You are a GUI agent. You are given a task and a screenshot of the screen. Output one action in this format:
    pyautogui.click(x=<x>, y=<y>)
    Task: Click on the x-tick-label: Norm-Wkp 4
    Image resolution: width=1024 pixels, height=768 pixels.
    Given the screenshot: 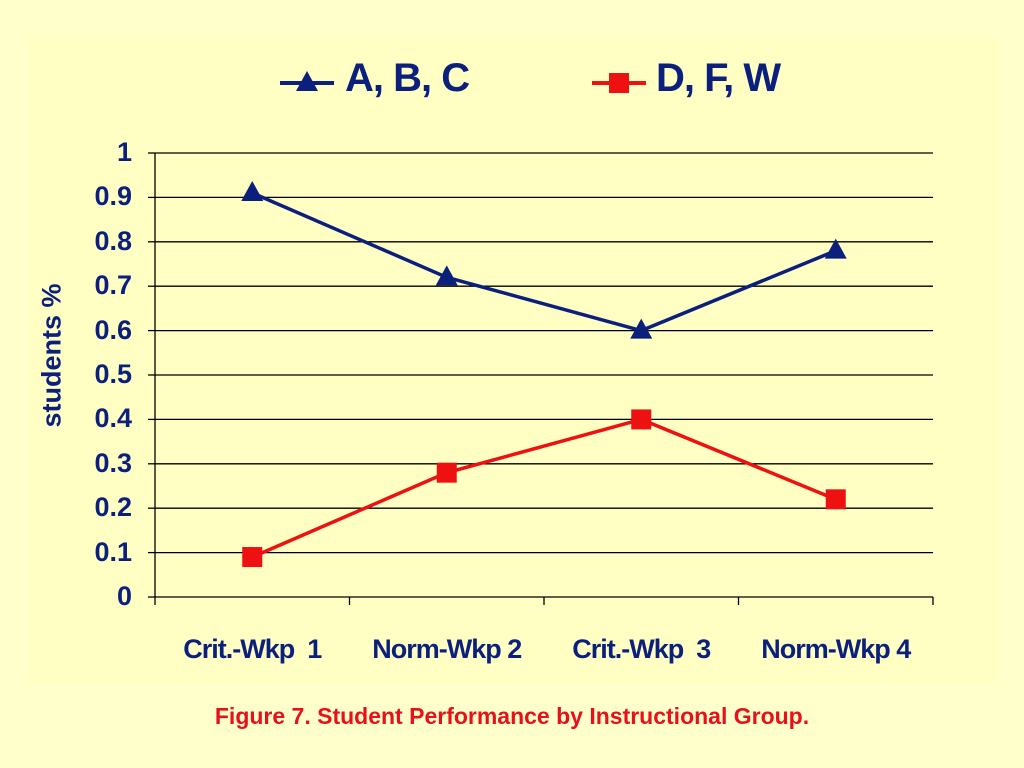 What is the action you would take?
    pyautogui.click(x=836, y=649)
    